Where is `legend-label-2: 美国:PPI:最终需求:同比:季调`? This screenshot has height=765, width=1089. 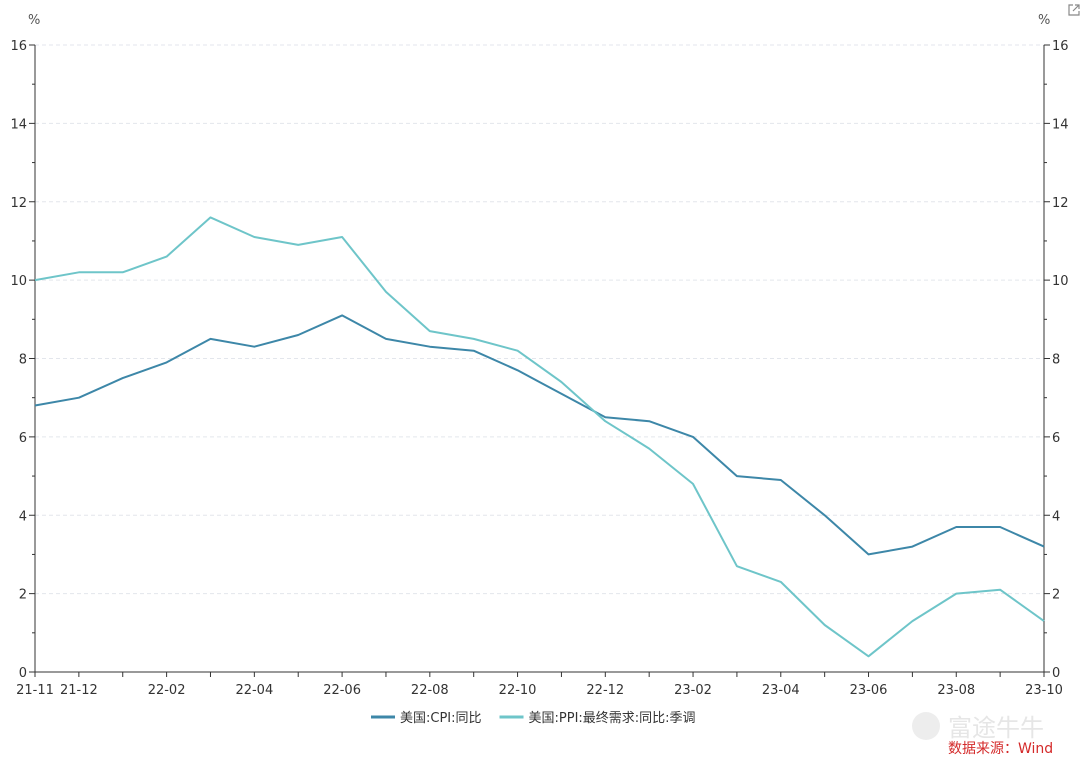
legend-label-2: 美国:PPI:最终需求:同比:季调 is located at coordinates (612, 718).